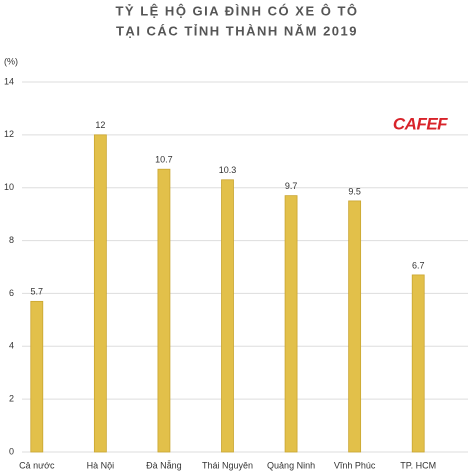  I want to click on y-tick-label: 0, so click(11, 451).